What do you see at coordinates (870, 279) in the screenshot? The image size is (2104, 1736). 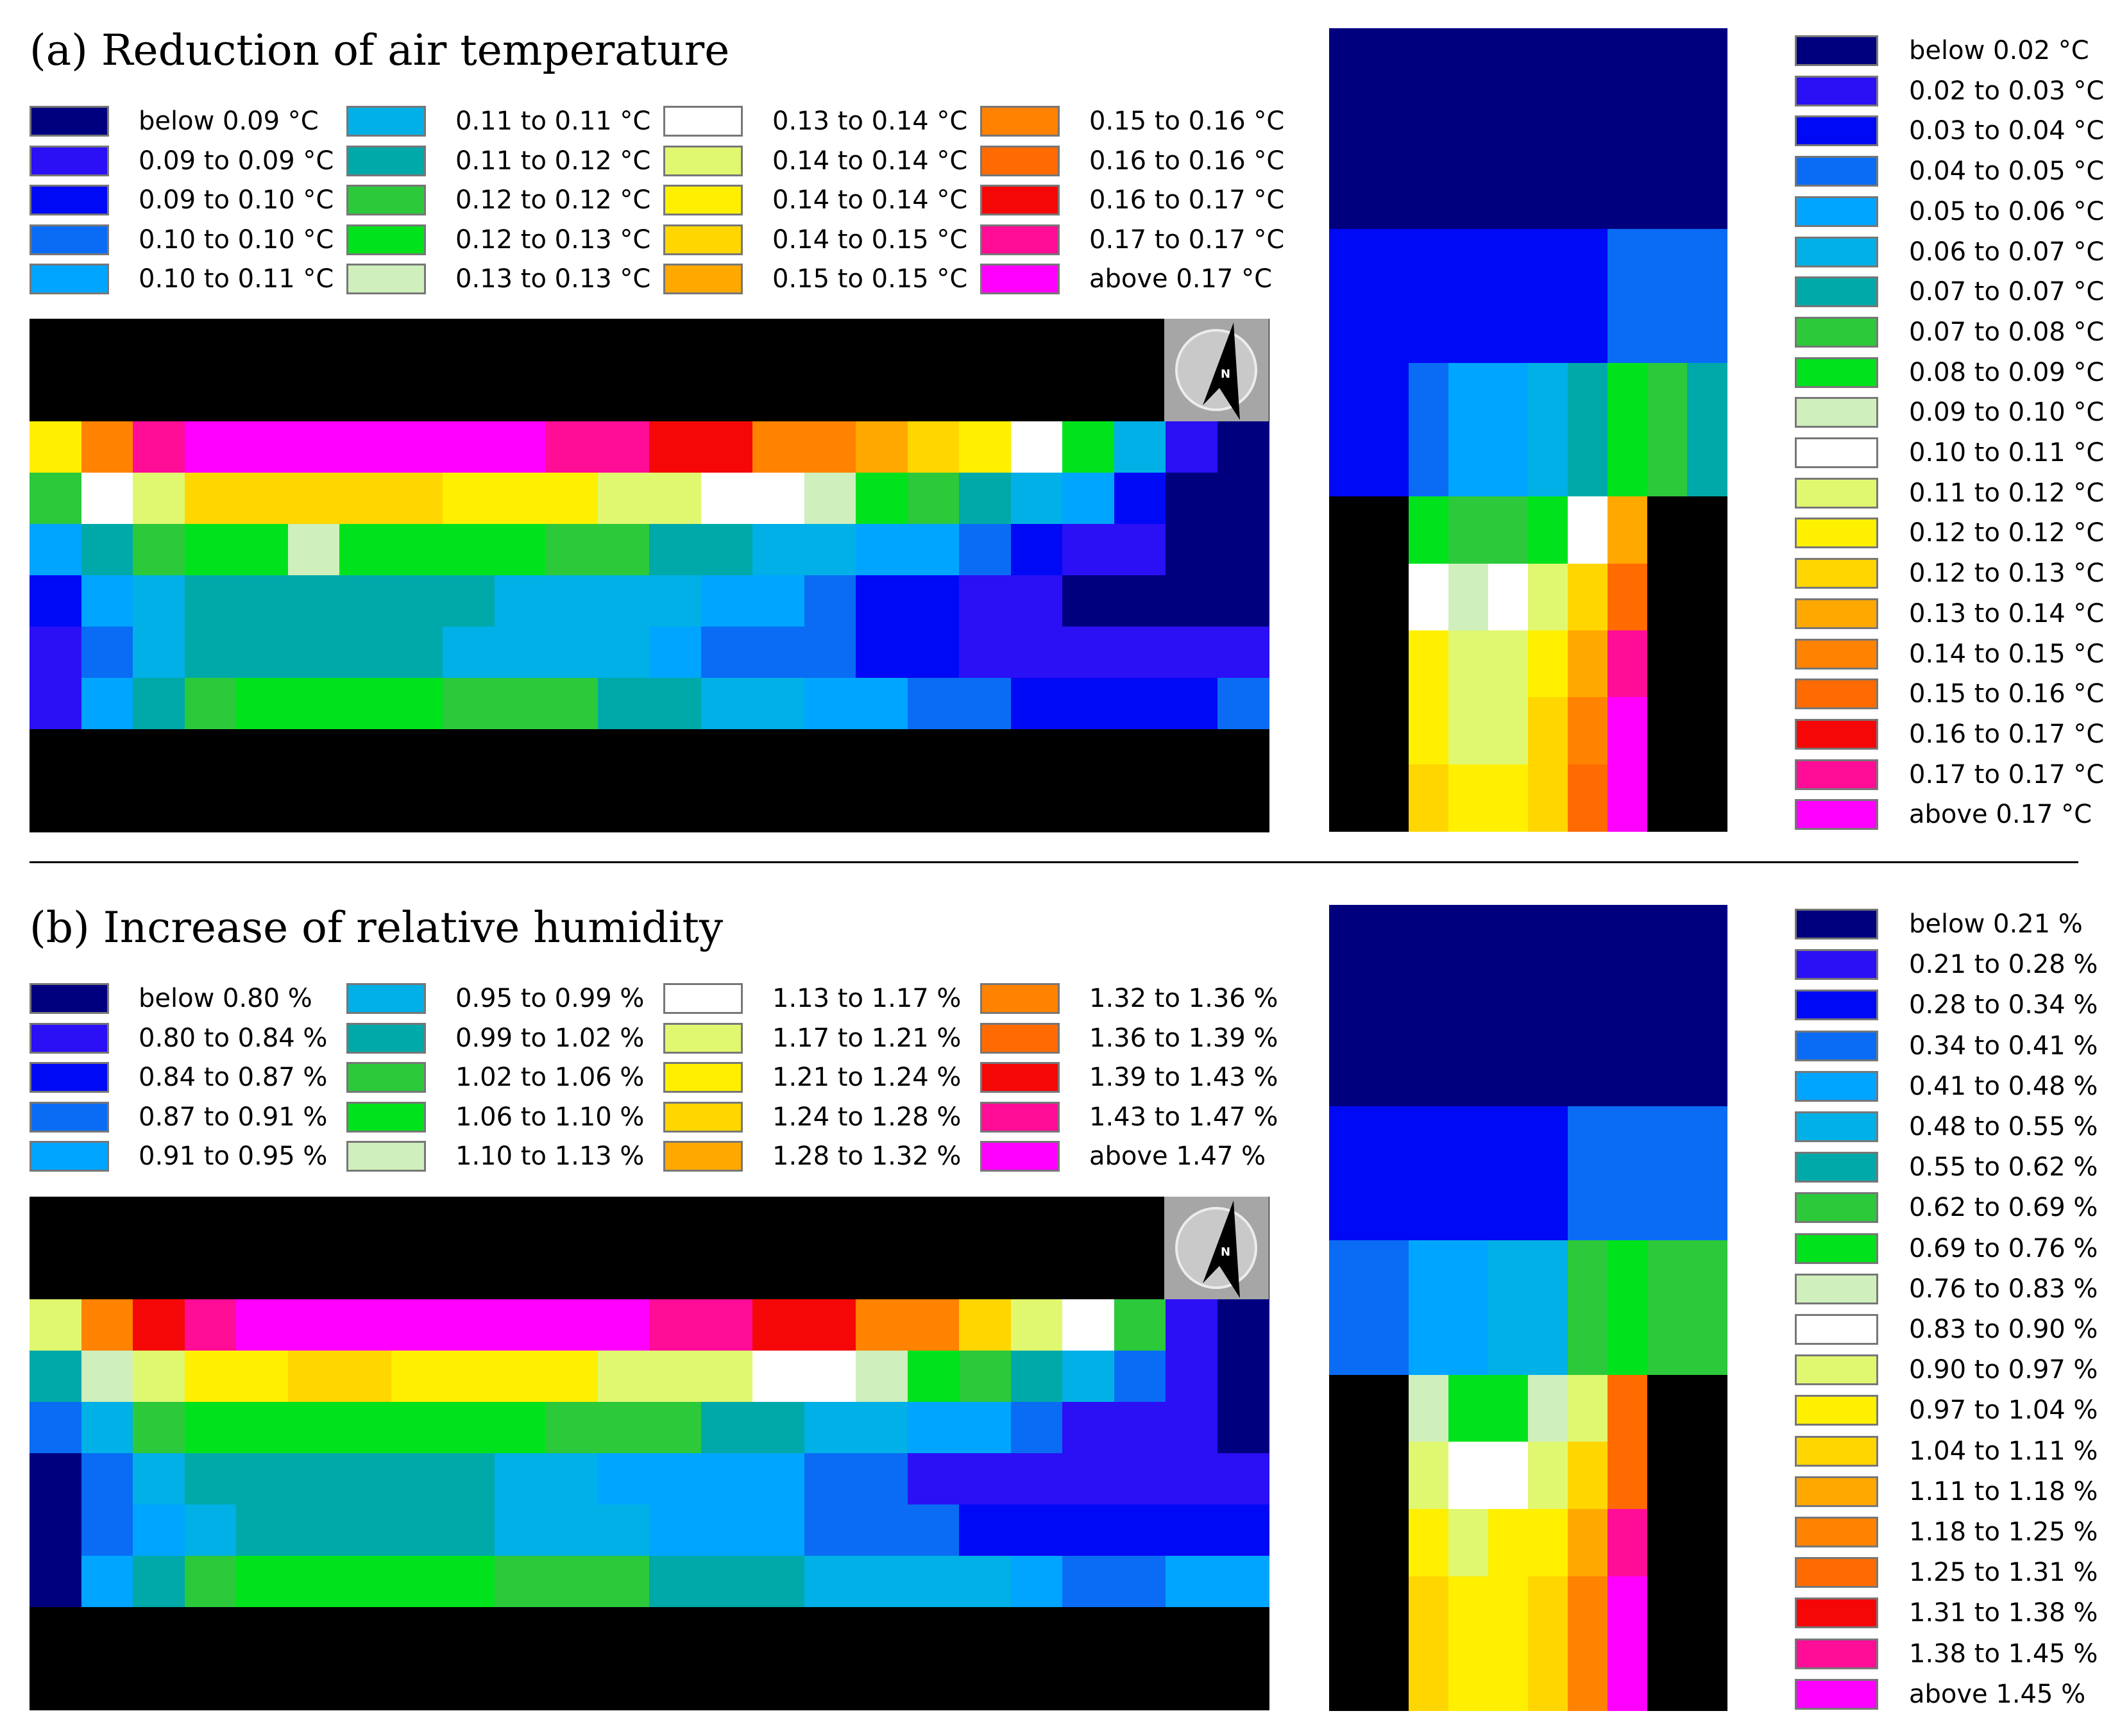 I see `legend-label: 0.15 to 0.15 °C` at bounding box center [870, 279].